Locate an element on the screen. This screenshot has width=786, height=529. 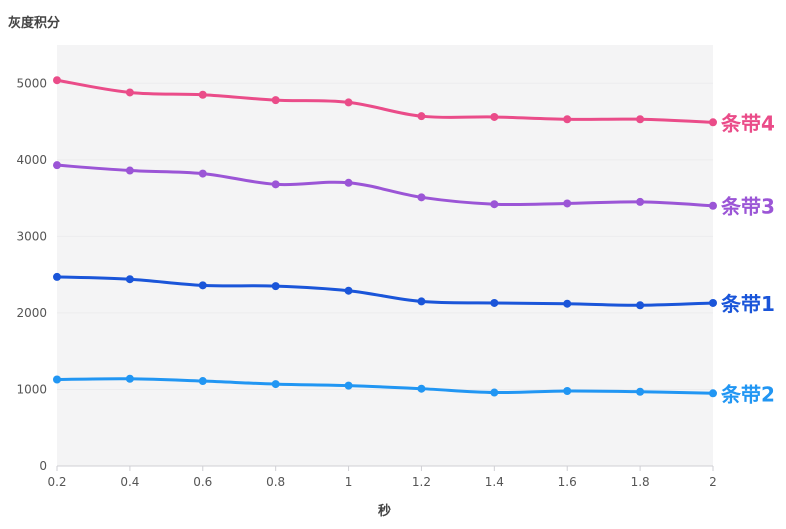
y-tick-label: 4000 is located at coordinates (31, 160).